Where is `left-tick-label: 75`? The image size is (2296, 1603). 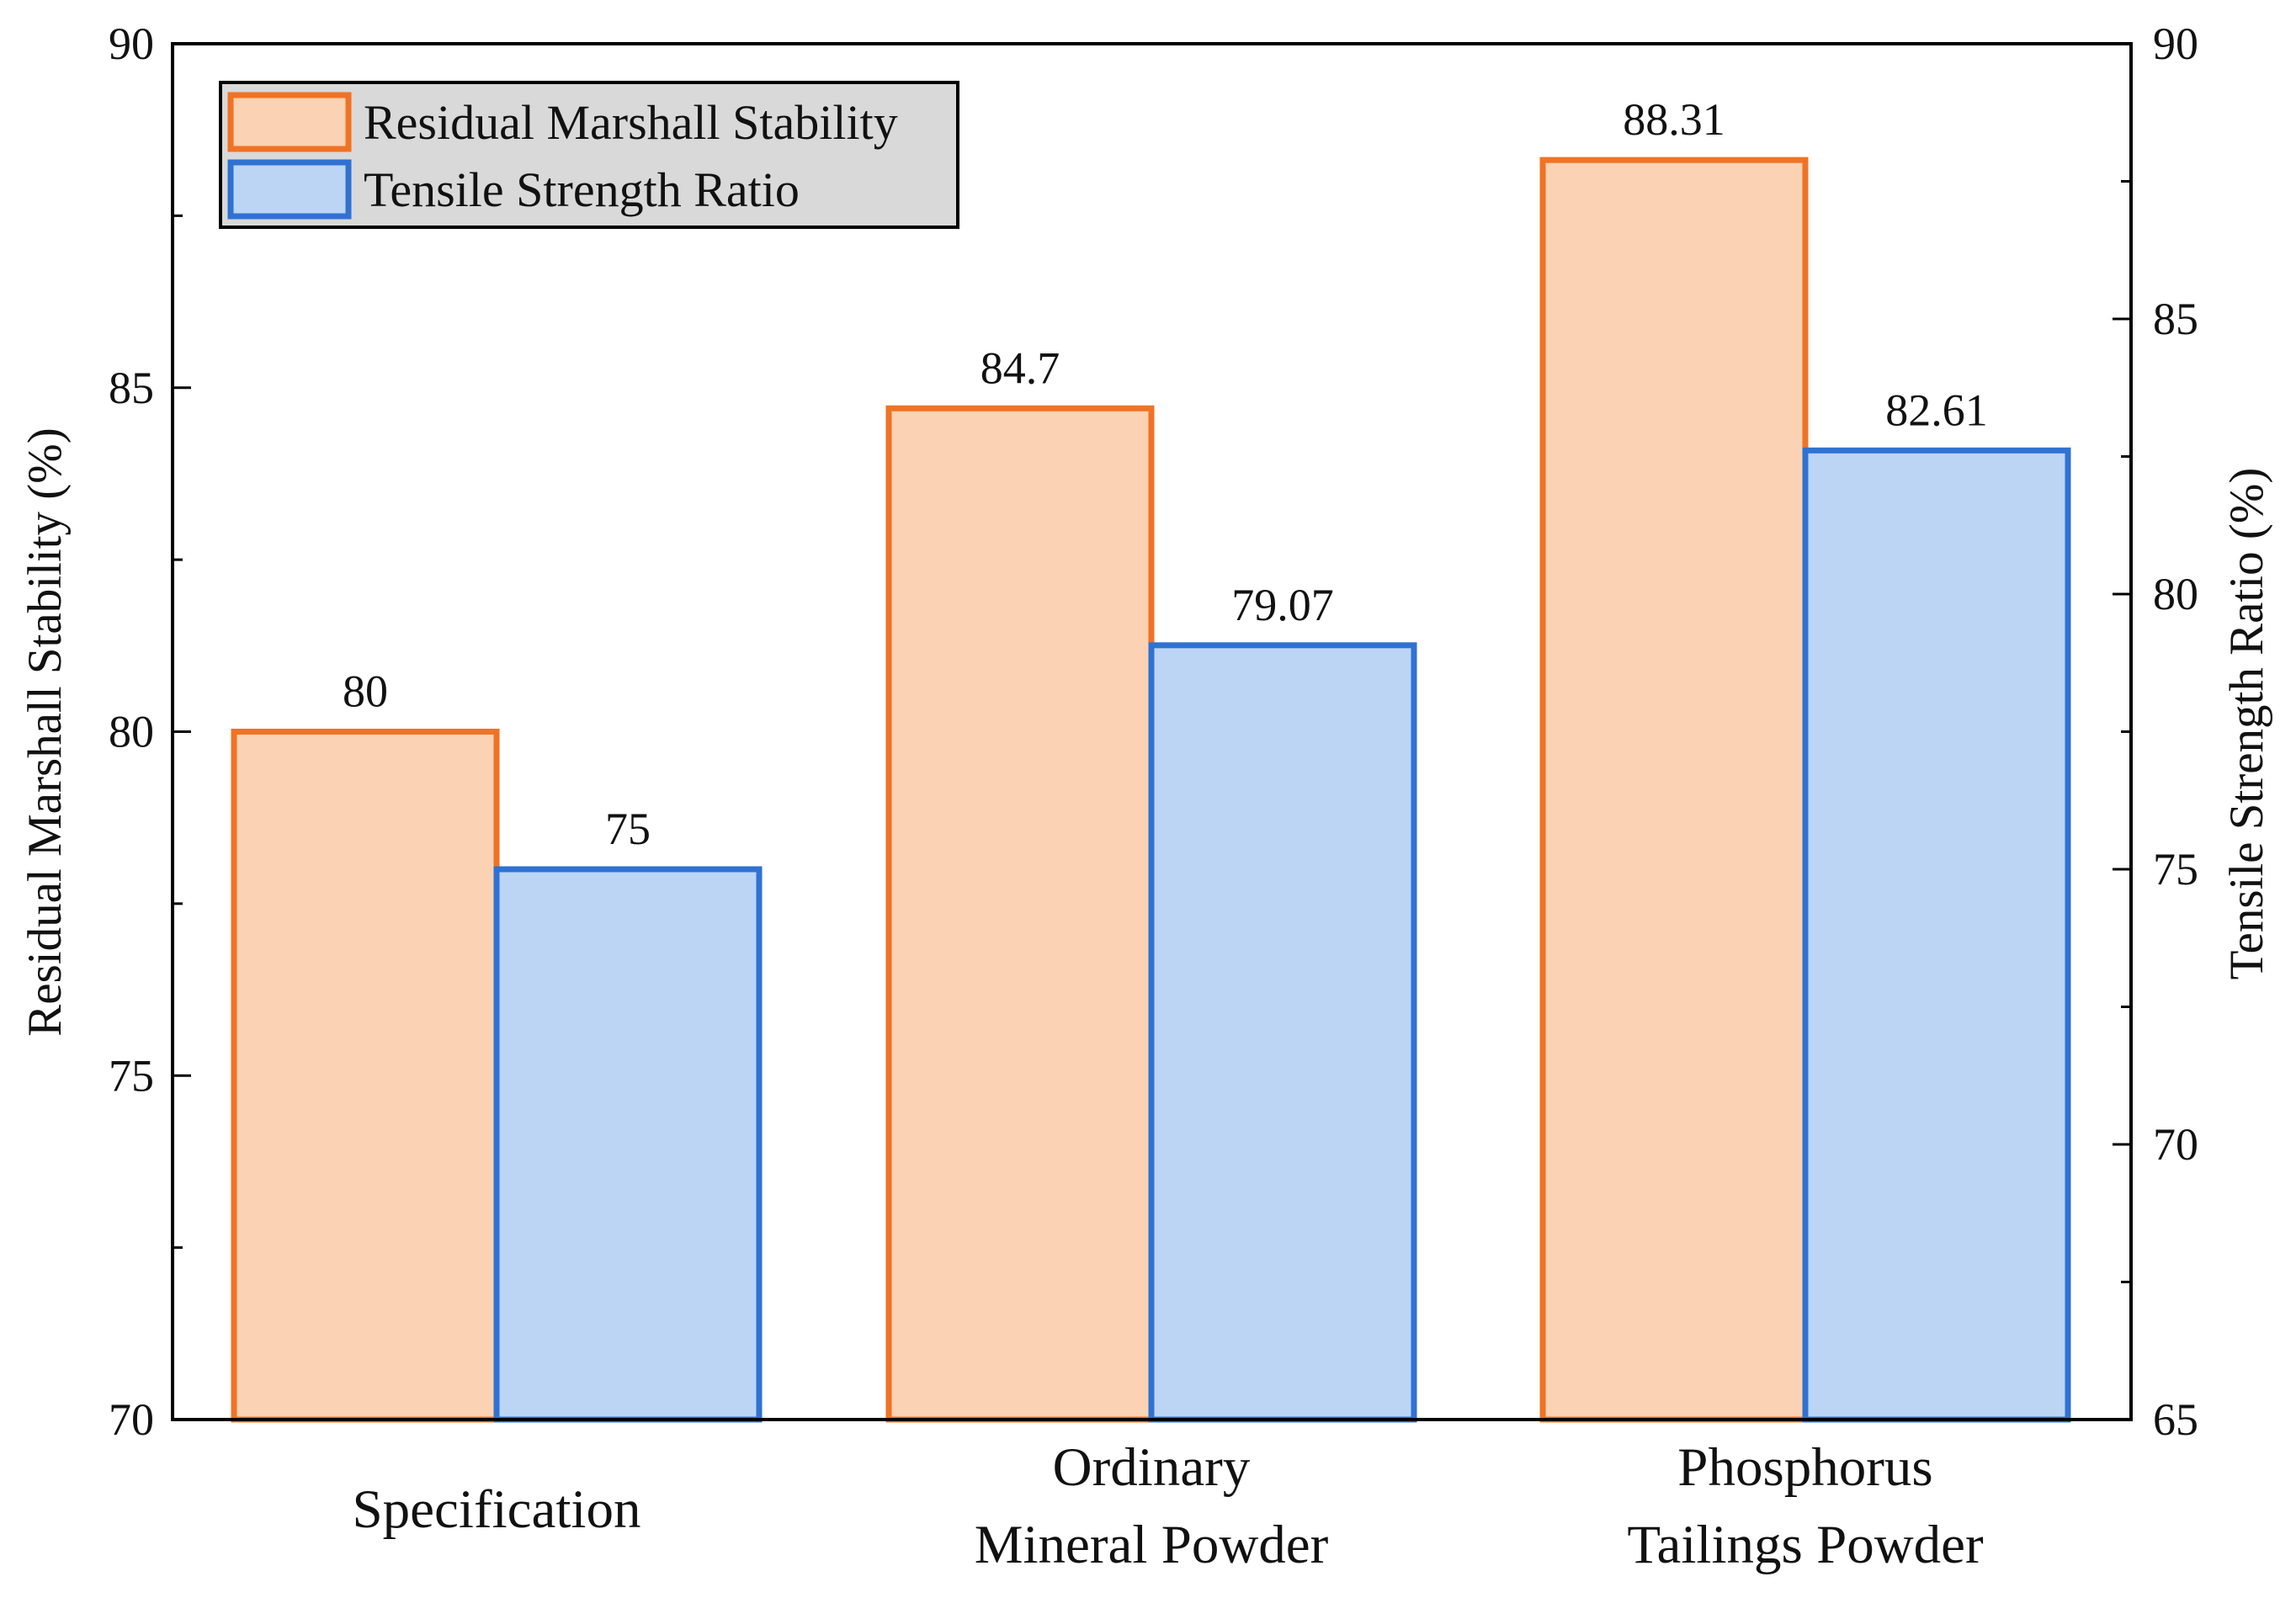
left-tick-label: 75 is located at coordinates (131, 1075).